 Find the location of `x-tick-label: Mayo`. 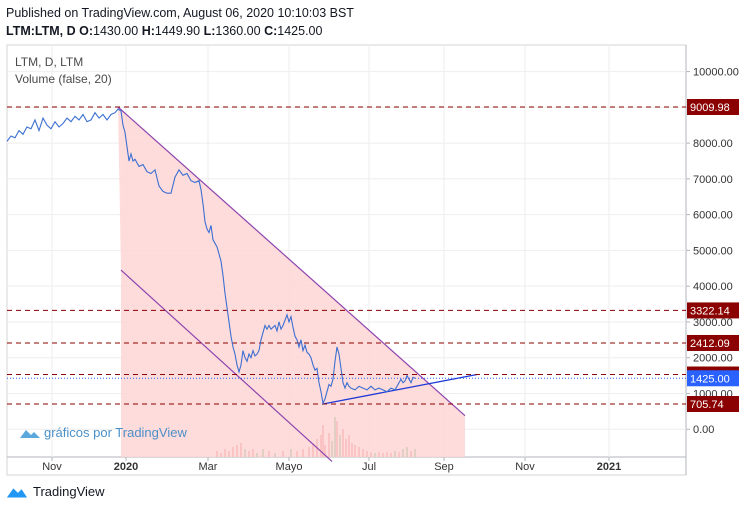

x-tick-label: Mayo is located at coordinates (289, 467).